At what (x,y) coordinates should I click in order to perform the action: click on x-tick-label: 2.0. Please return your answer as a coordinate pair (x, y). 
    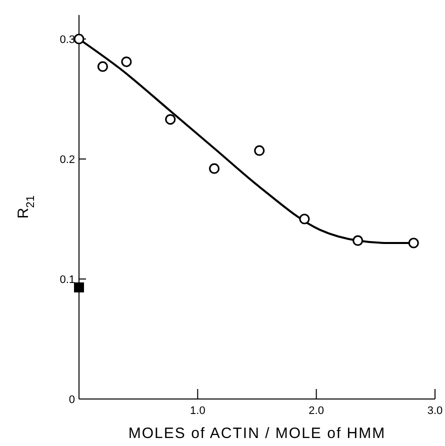
    Looking at the image, I should click on (316, 411).